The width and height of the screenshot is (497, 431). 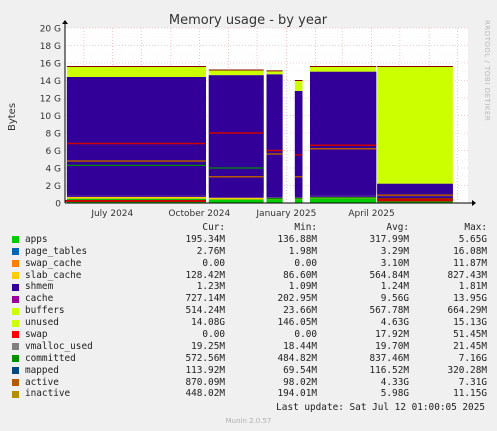 What do you see at coordinates (252, 299) in the screenshot?
I see `legend-item-cache: cache 727.14M 202.95M 9.56G 13.95G` at bounding box center [252, 299].